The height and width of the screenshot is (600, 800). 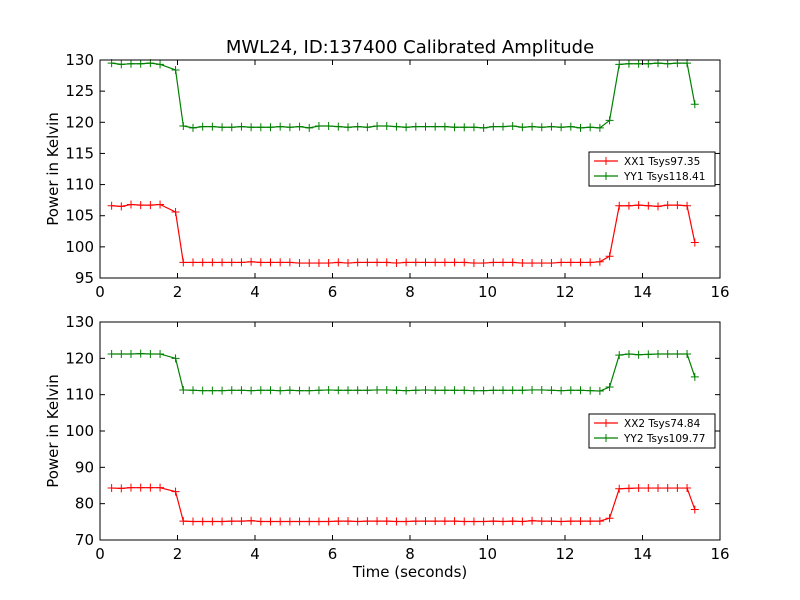 I want to click on panel-2-legend-label: XX2 Tsys74.84, so click(x=662, y=424).